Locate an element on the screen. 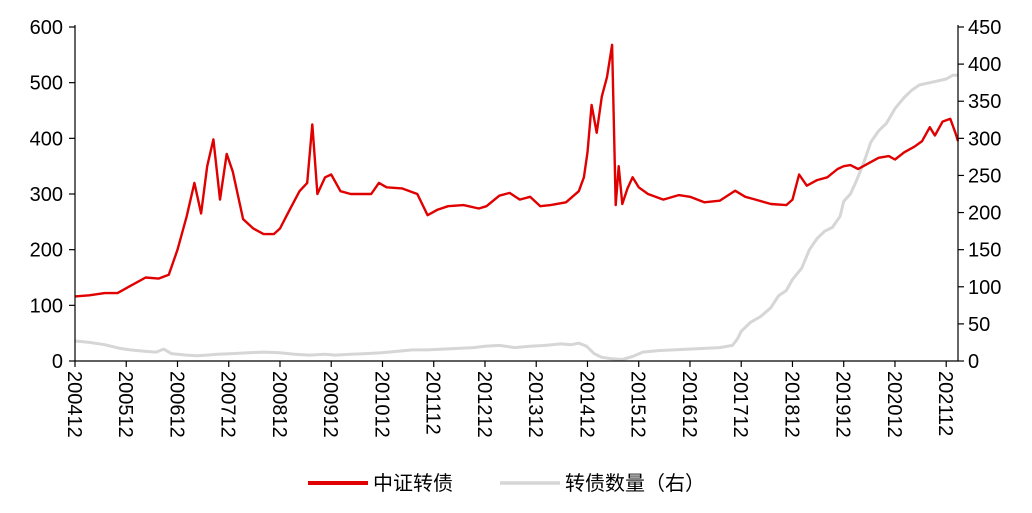  x-tick-label: 201612 is located at coordinates (689, 404).